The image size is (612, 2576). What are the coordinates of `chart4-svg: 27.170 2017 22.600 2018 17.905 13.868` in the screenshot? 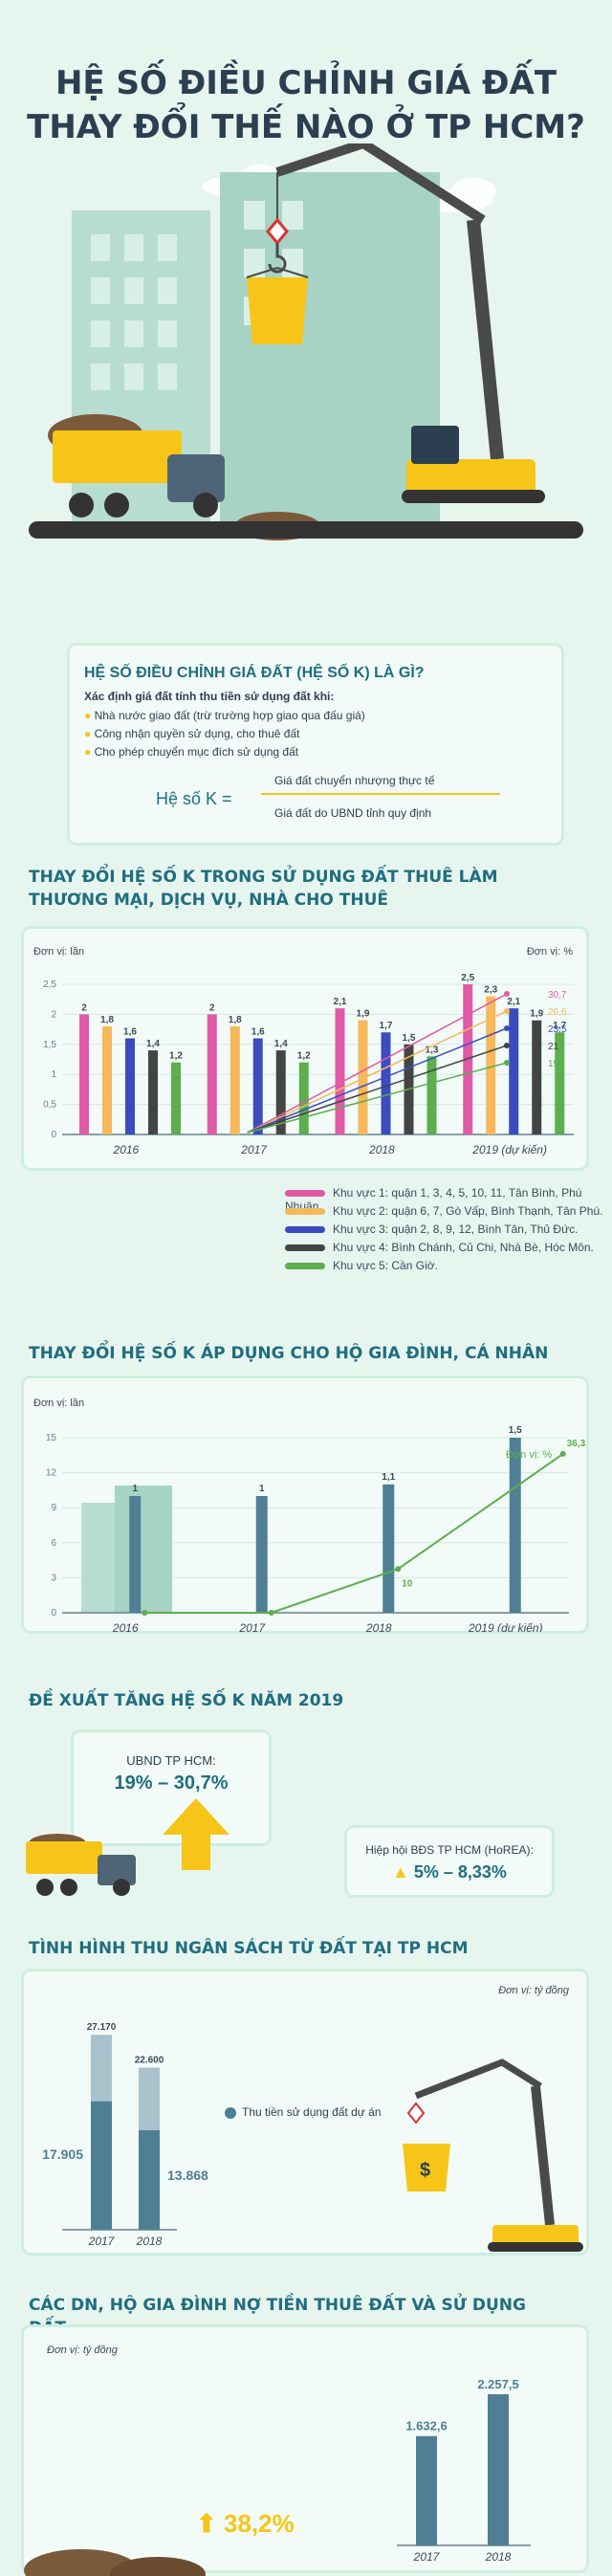 It's located at (125, 2135).